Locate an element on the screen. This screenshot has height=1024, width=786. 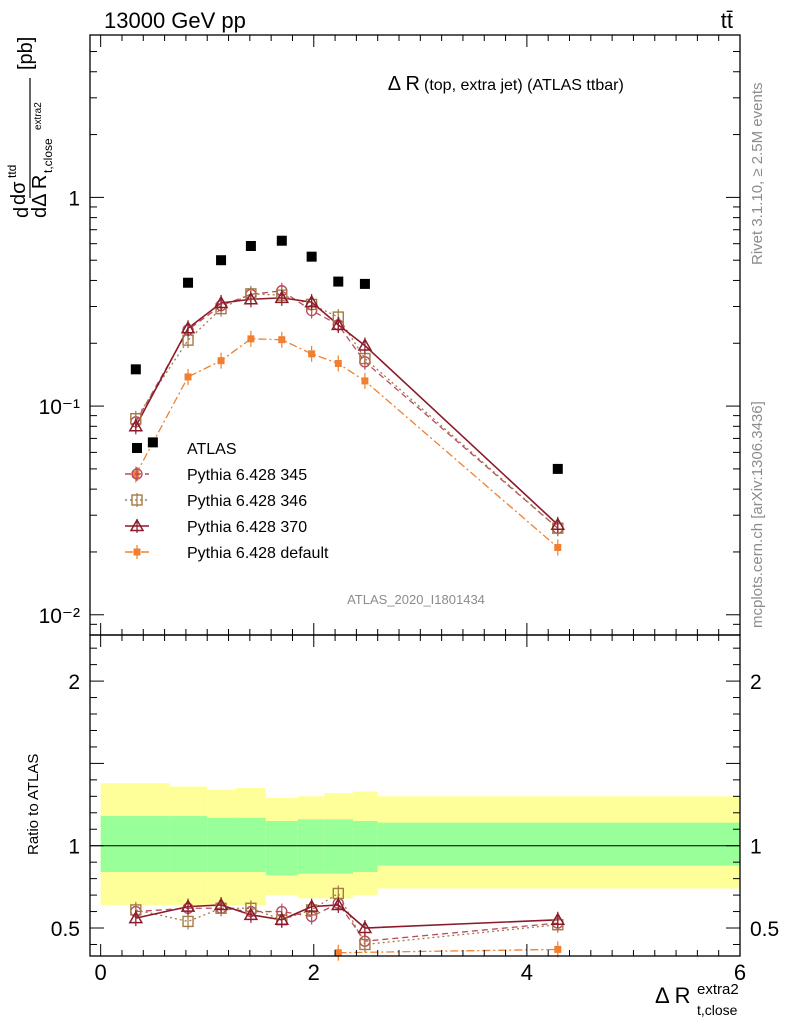
svg-text: ttd is located at coordinates (12, 171).